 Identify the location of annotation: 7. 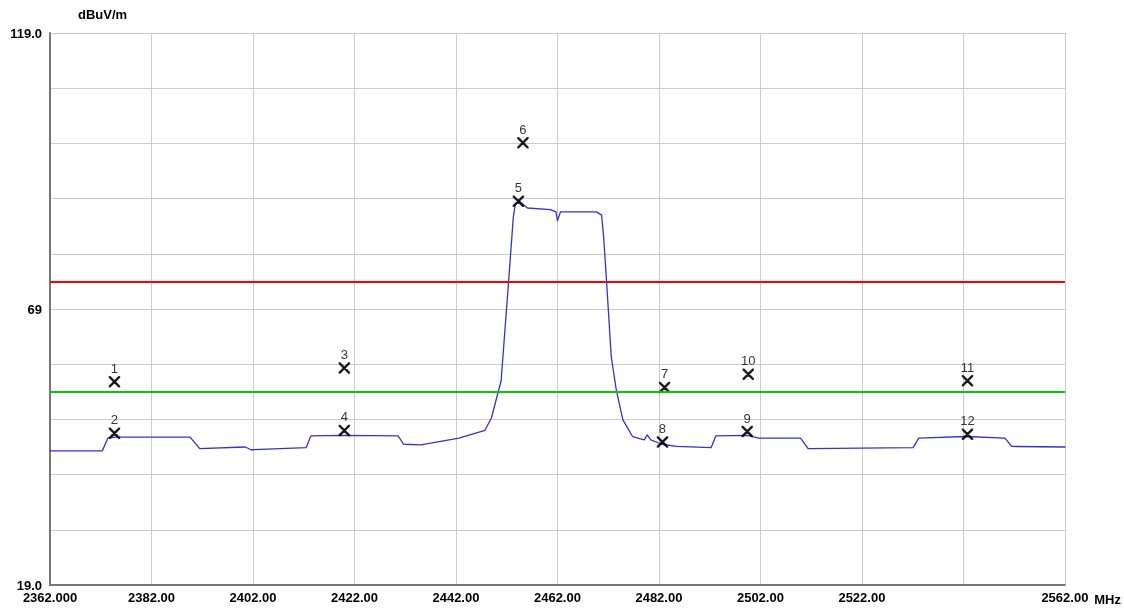
(664, 374).